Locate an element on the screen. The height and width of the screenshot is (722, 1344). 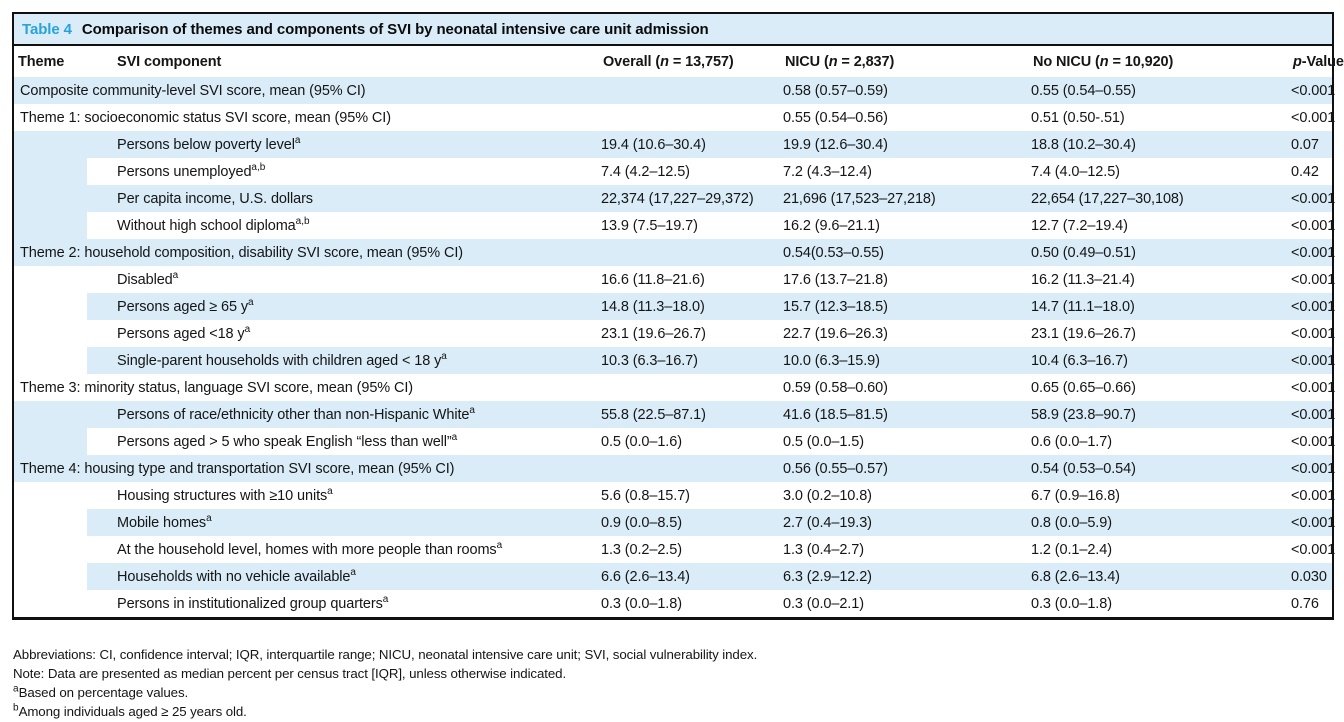
table-caption-number: Table 4 is located at coordinates (47, 29).